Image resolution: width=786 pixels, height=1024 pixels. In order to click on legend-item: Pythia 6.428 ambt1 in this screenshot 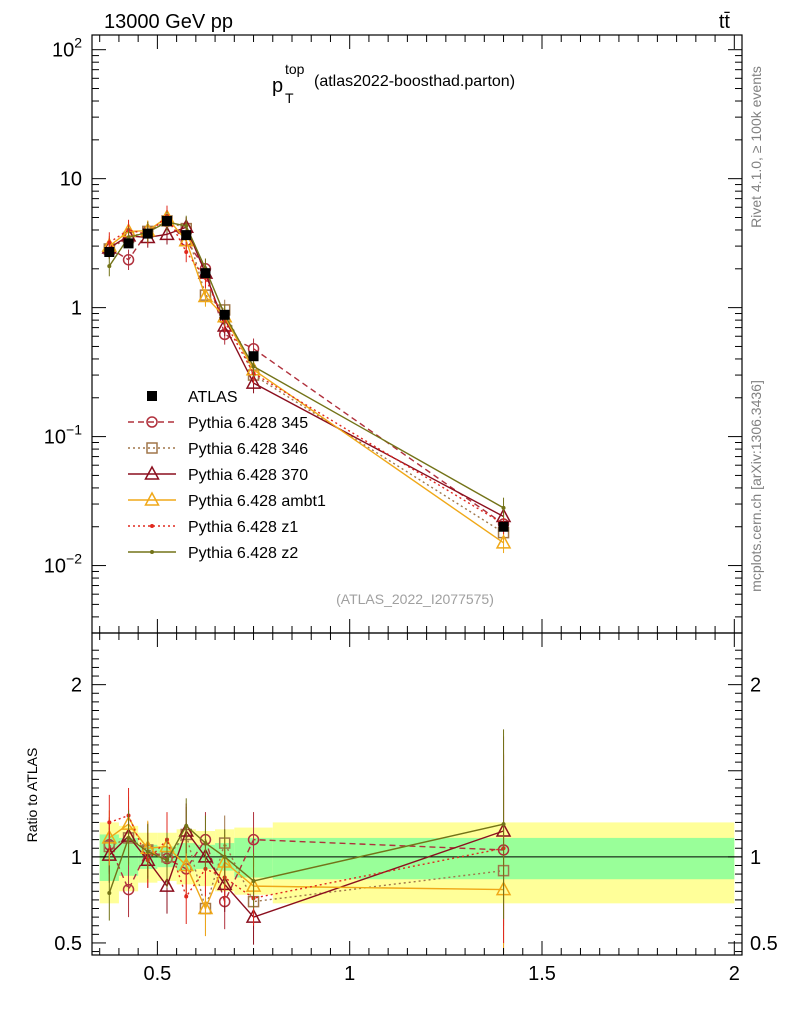, I will do `click(227, 500)`.